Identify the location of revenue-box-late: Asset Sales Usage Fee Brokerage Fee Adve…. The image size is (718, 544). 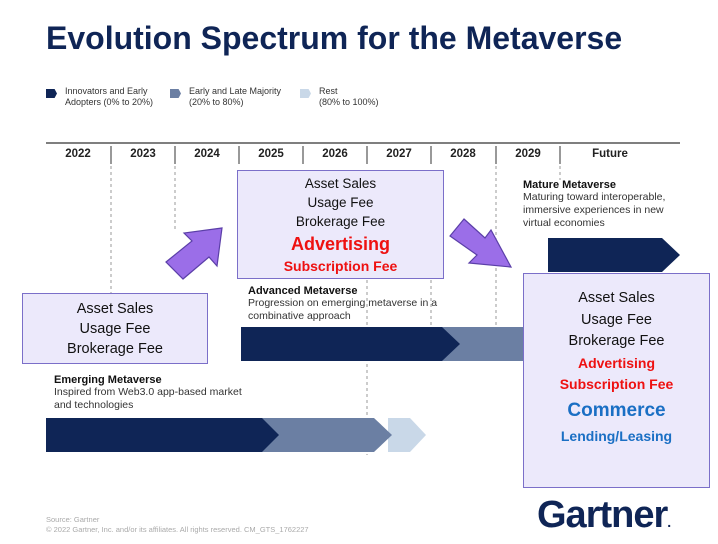
(616, 380).